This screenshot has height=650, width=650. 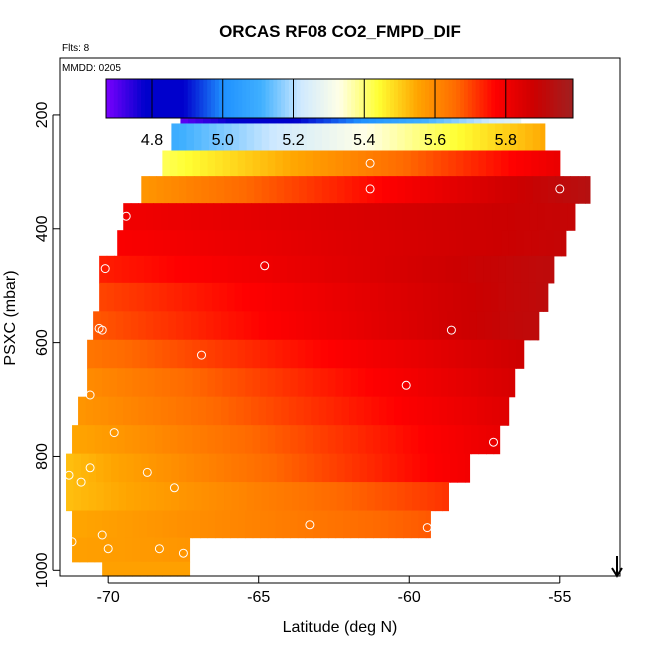 I want to click on colorbar-frame, so click(x=339, y=98).